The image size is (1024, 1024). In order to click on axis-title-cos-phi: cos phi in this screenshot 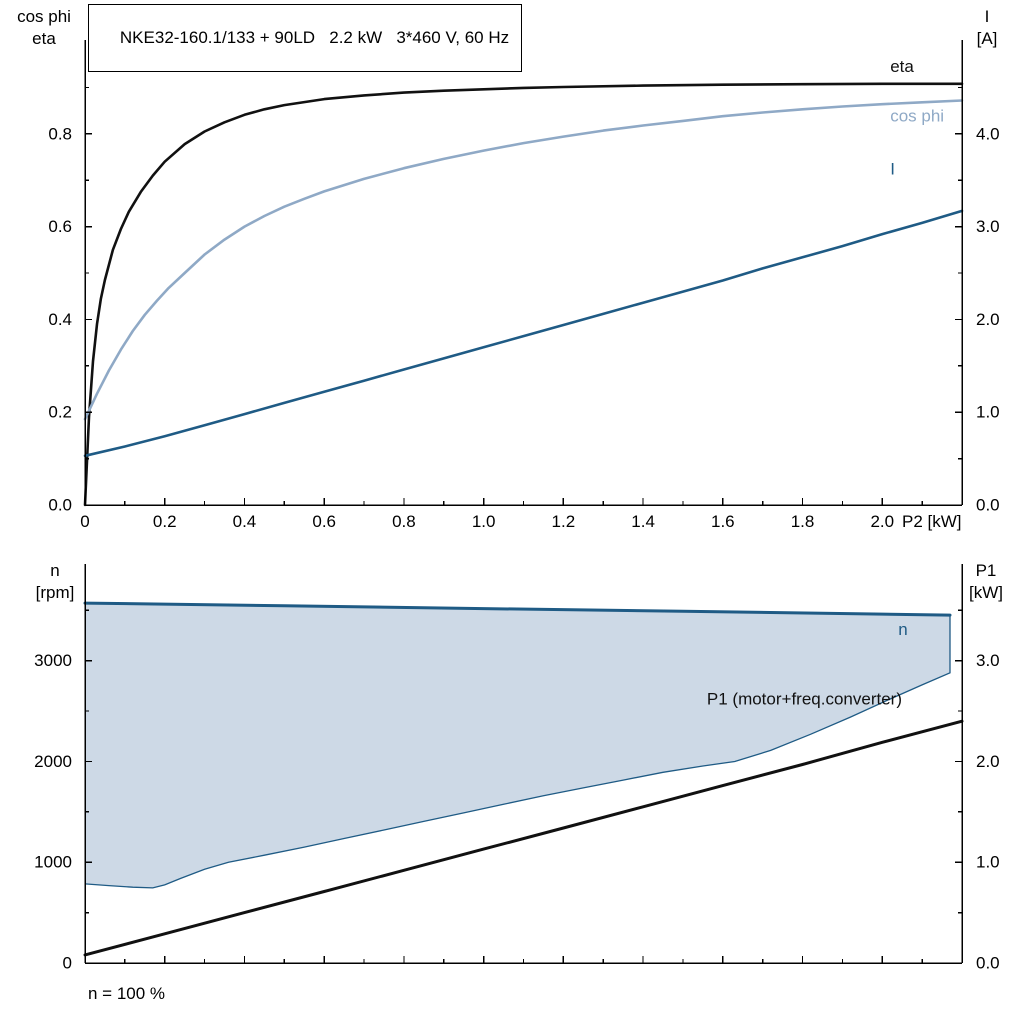, I will do `click(44, 16)`.